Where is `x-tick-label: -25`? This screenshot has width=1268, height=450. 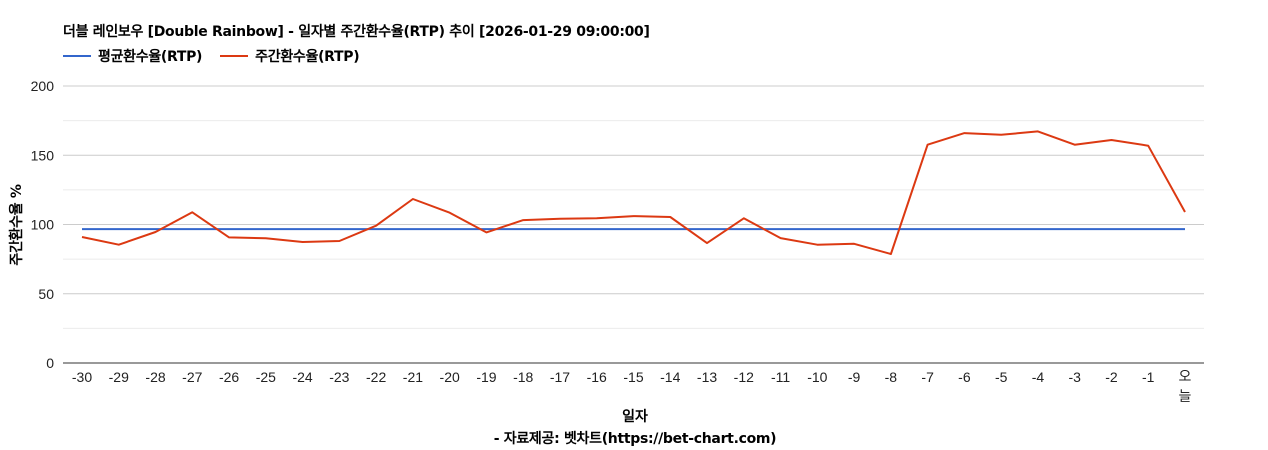
x-tick-label: -25 is located at coordinates (266, 377).